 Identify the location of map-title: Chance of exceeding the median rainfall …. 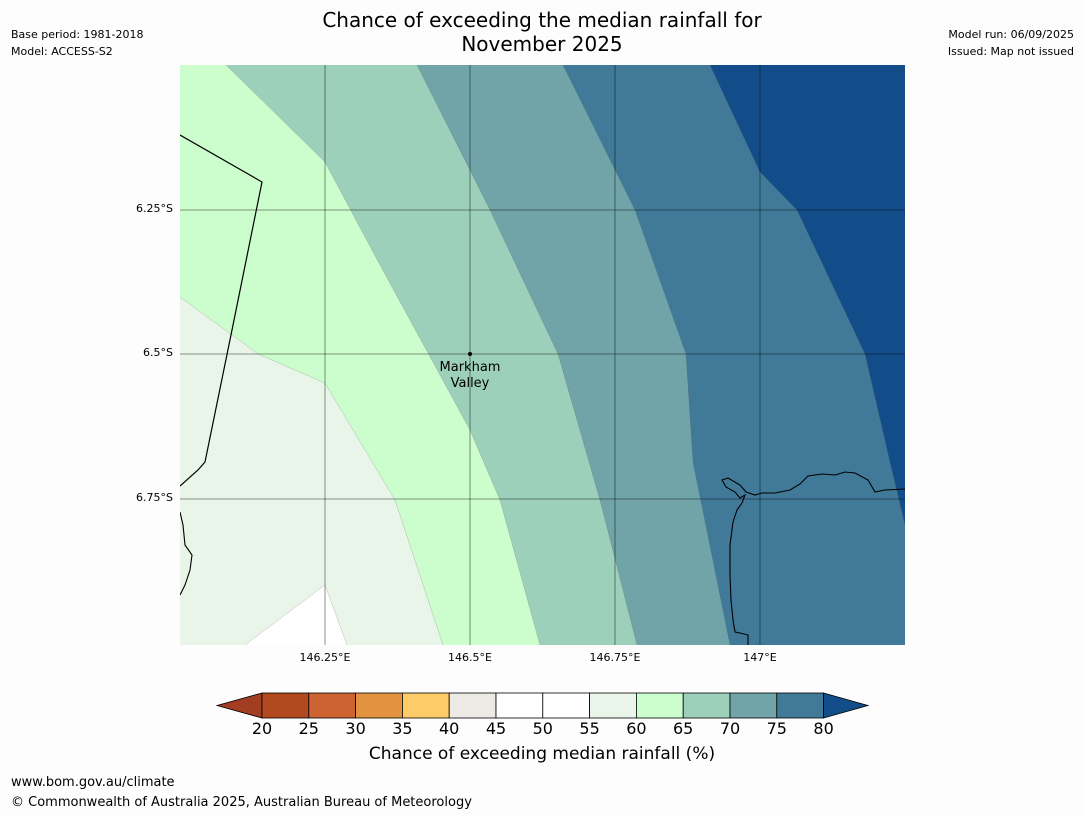
(542, 32).